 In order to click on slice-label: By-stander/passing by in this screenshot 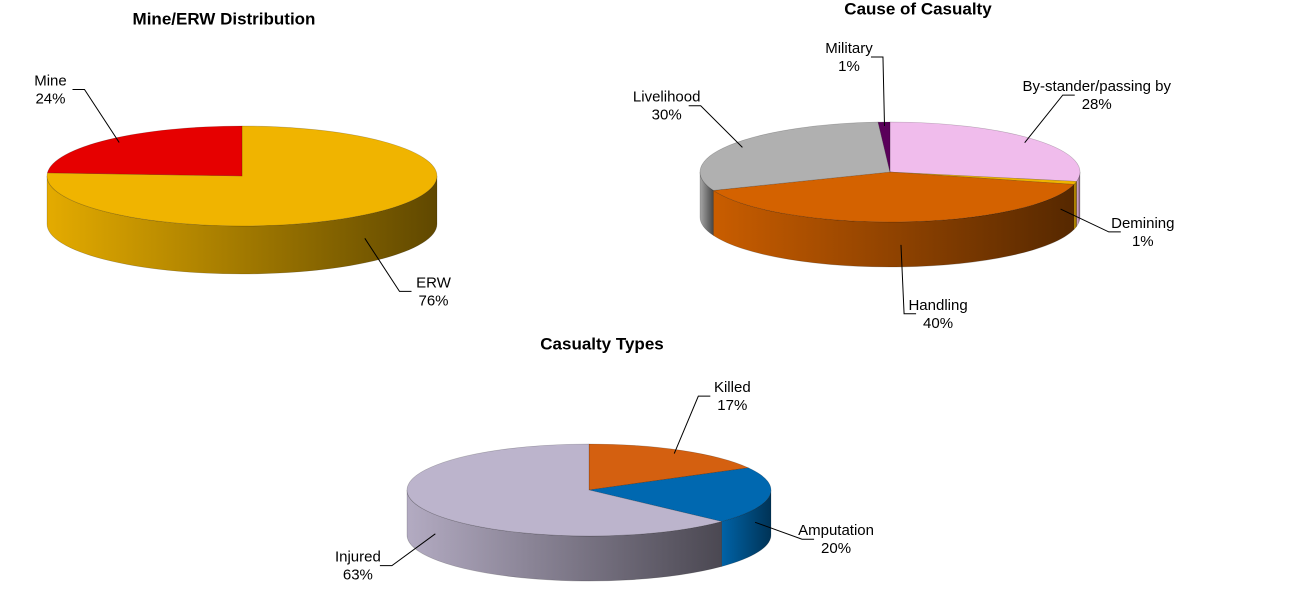, I will do `click(1097, 86)`.